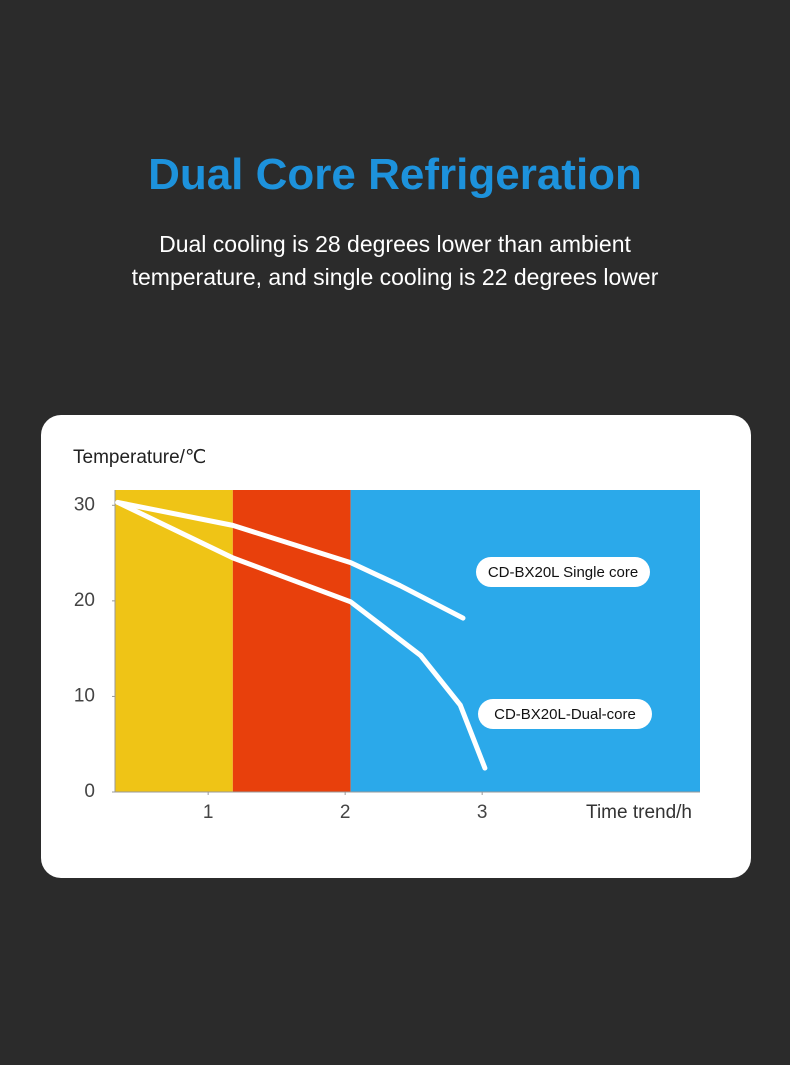  I want to click on y-axis-label: Temperature/℃, so click(139, 457).